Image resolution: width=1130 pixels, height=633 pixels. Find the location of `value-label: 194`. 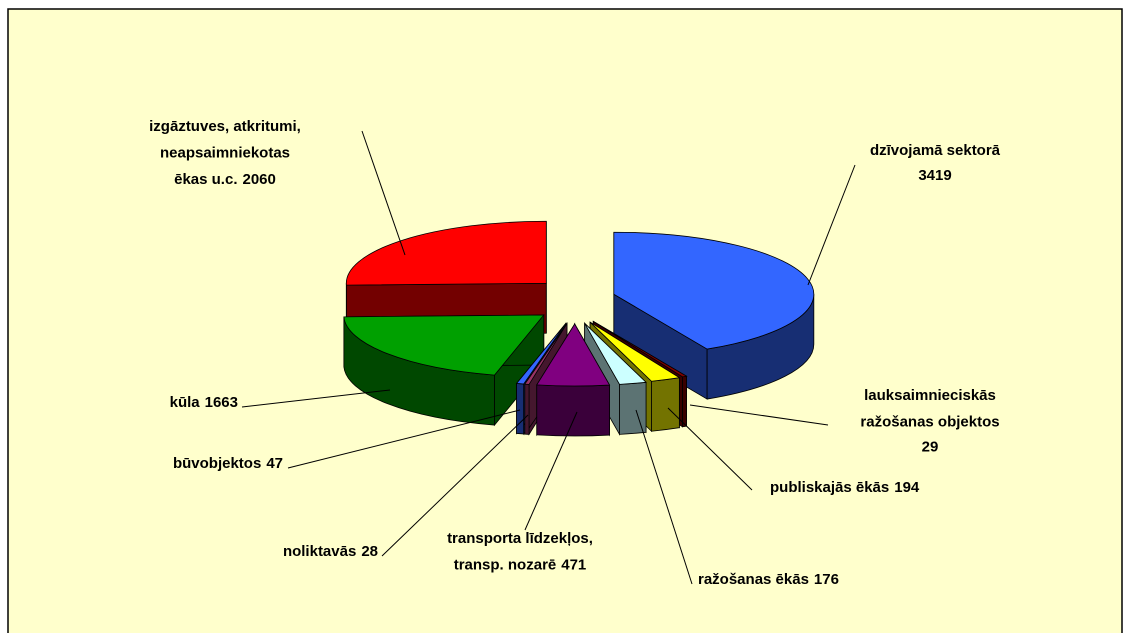

value-label: 194 is located at coordinates (907, 487).